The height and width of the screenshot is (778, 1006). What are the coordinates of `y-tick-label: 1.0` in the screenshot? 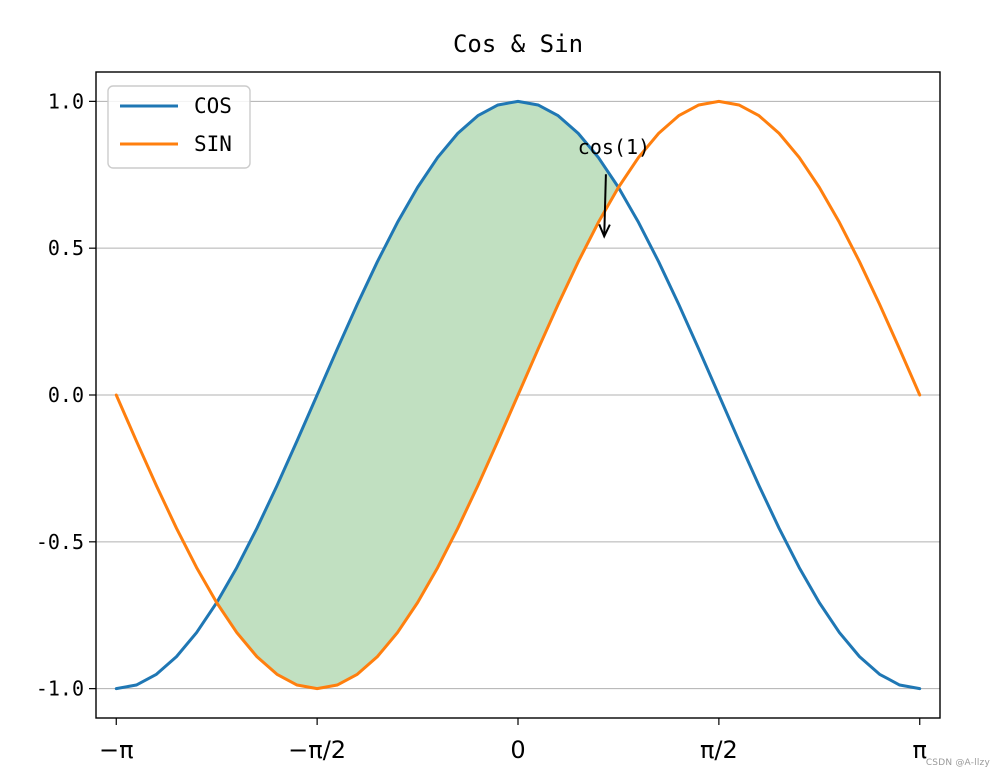 It's located at (66, 101).